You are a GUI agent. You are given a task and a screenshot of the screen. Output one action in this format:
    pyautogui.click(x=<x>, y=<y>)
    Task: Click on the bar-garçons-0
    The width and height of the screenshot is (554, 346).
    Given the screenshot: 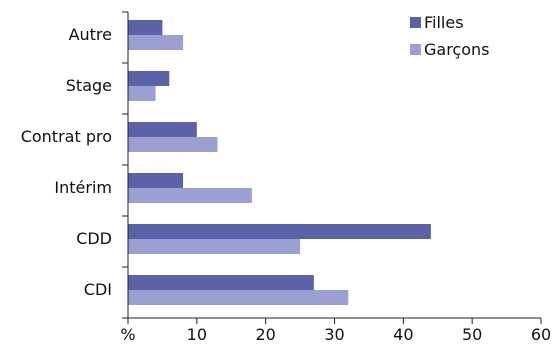 What is the action you would take?
    pyautogui.click(x=156, y=42)
    